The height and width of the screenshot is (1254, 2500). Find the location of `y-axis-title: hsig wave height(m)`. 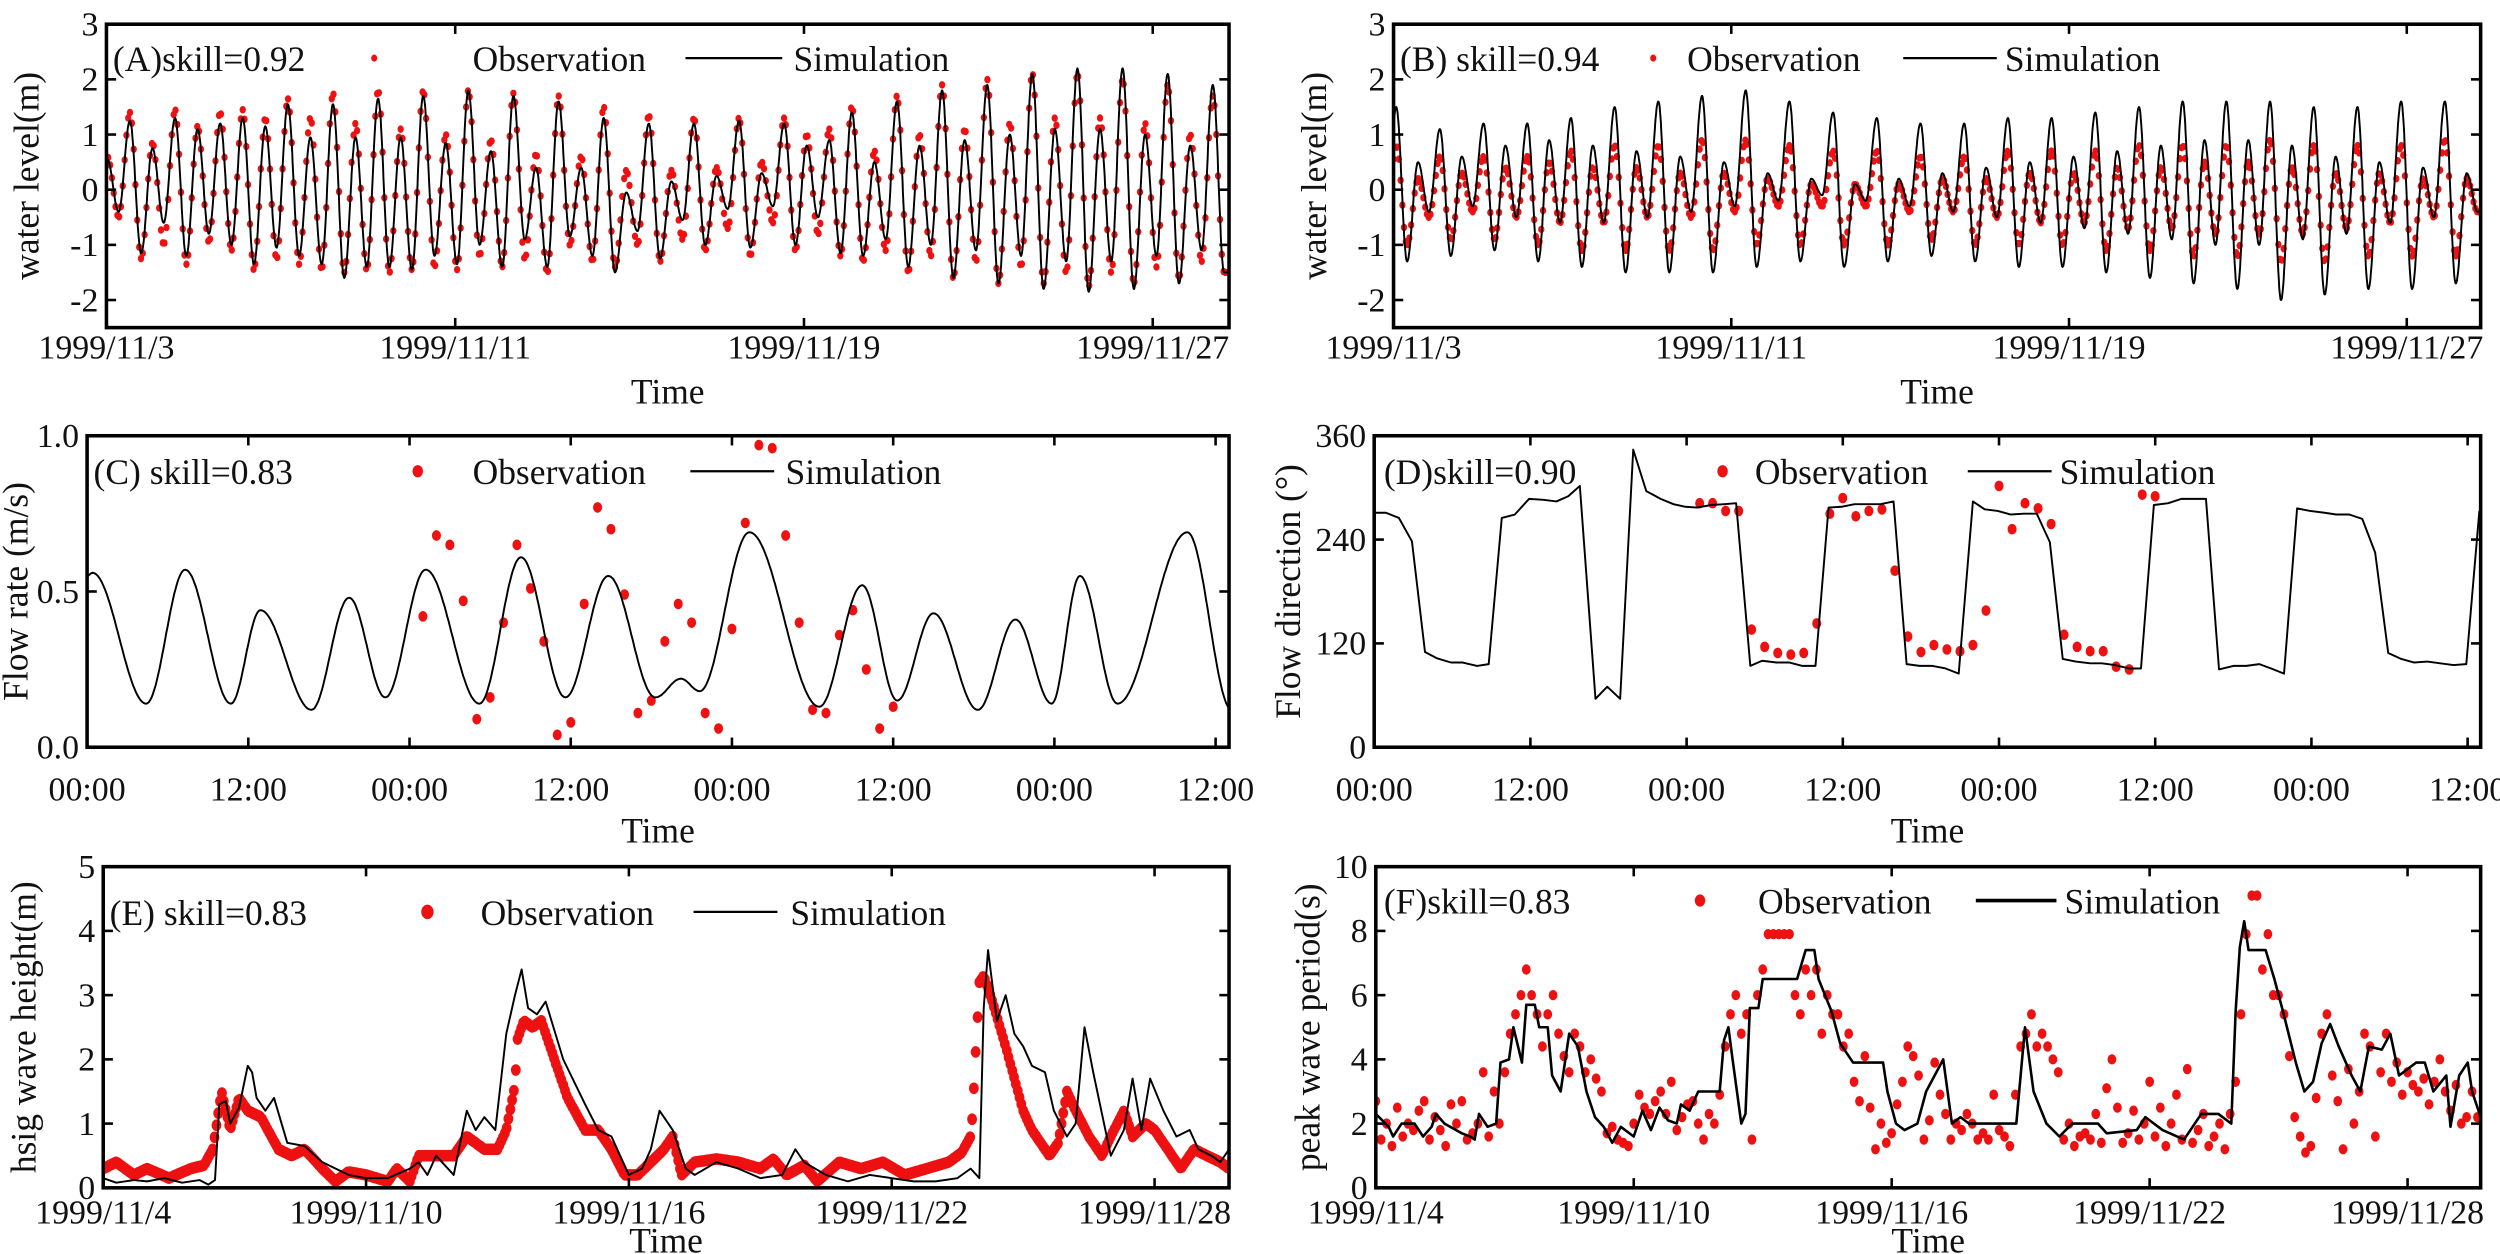

y-axis-title: hsig wave height(m) is located at coordinates (23, 1027).